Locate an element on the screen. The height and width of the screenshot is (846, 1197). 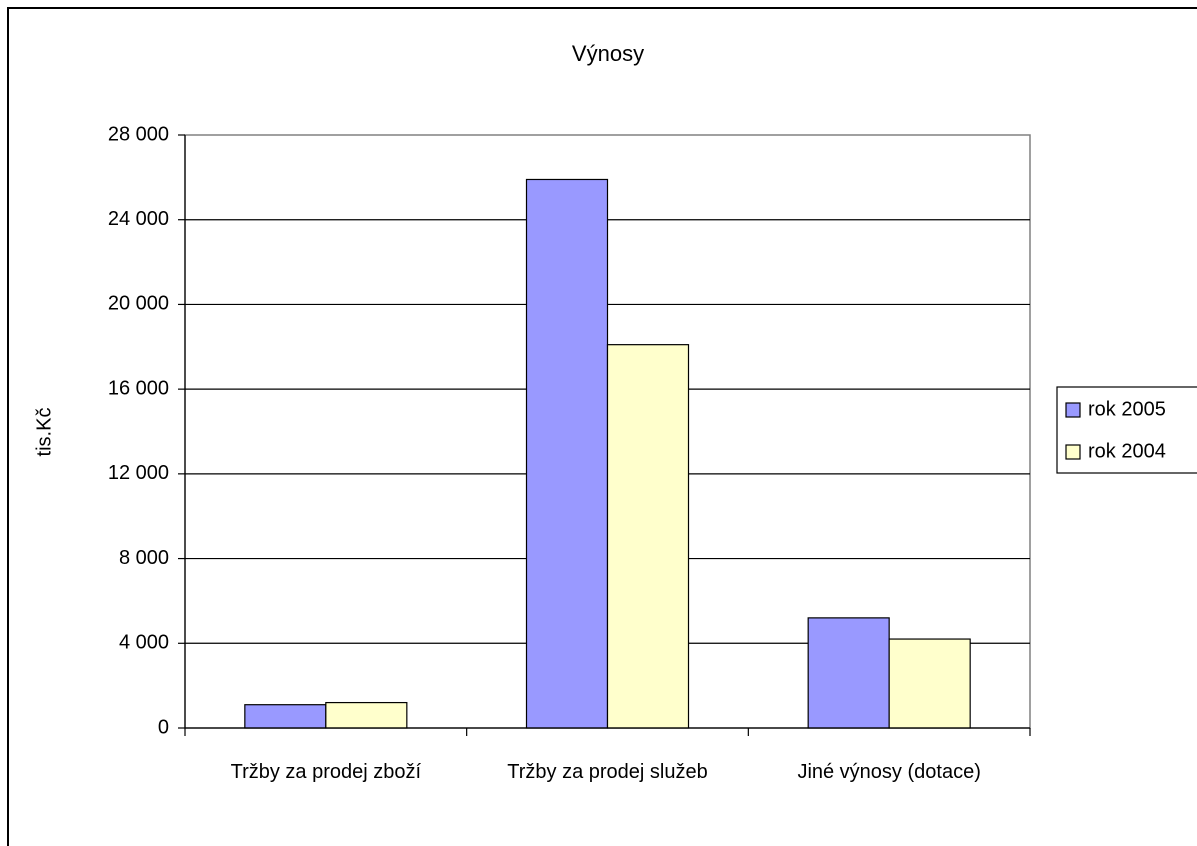
y-tick-label: 8 000 is located at coordinates (144, 558).